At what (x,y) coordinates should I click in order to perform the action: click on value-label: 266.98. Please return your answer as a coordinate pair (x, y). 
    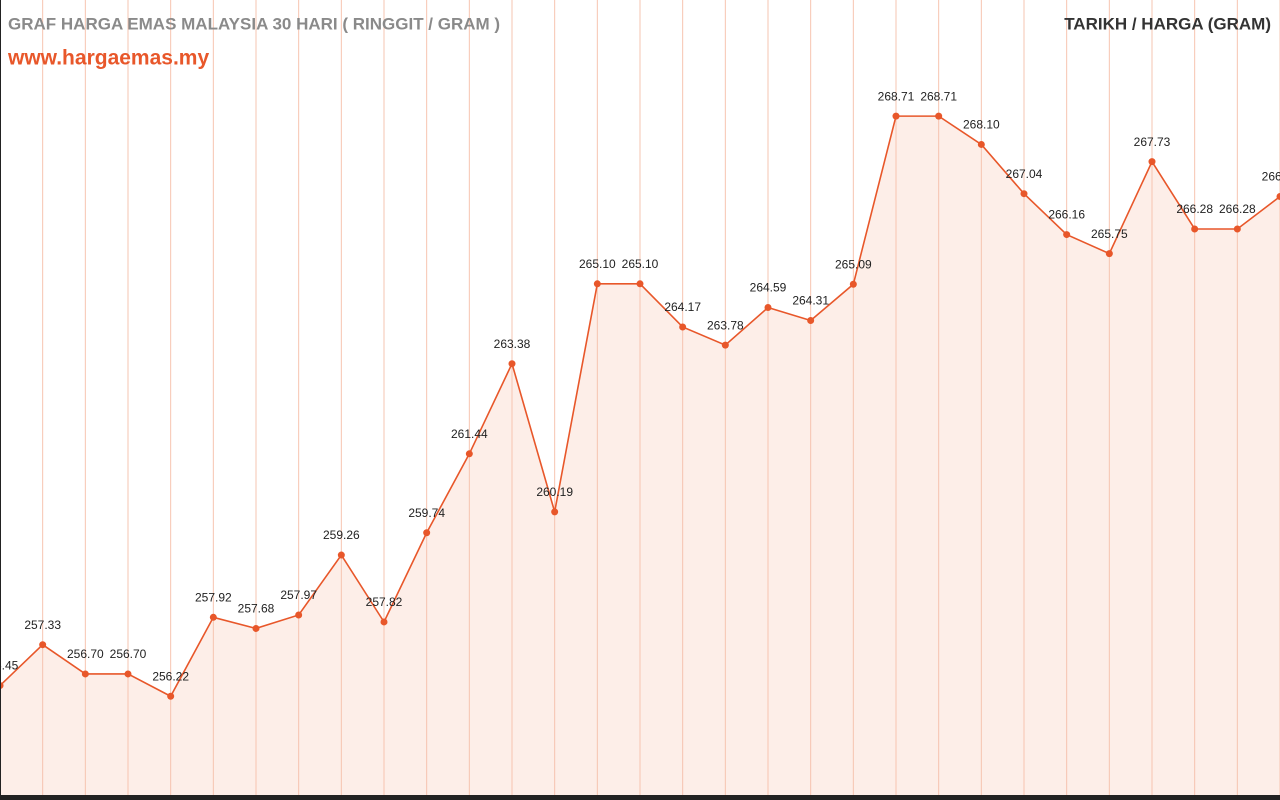
    Looking at the image, I should click on (1271, 177).